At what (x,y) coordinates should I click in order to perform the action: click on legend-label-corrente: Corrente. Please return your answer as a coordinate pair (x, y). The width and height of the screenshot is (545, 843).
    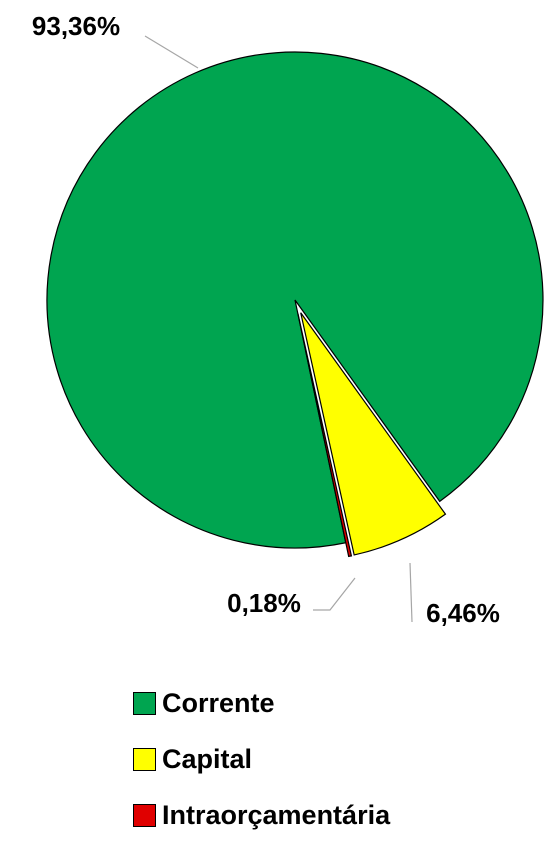
    Looking at the image, I should click on (218, 702).